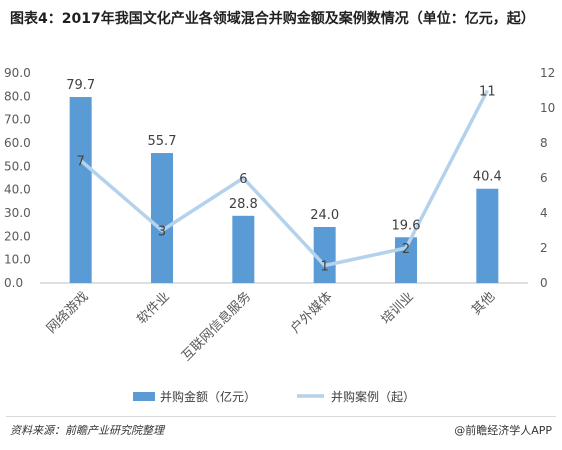  What do you see at coordinates (144, 396) in the screenshot?
I see `legend-bar-swatch` at bounding box center [144, 396].